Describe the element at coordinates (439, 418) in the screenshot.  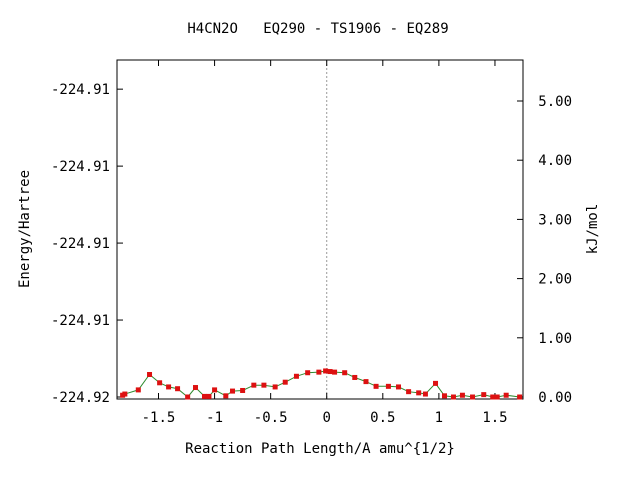
I see `x-tick-label: 1` at that location.